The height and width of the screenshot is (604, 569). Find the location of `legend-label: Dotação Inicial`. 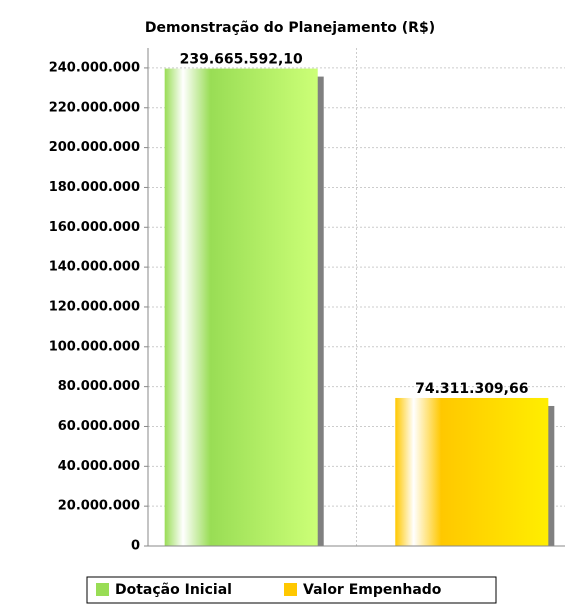

legend-label: Dotação Inicial is located at coordinates (173, 590).